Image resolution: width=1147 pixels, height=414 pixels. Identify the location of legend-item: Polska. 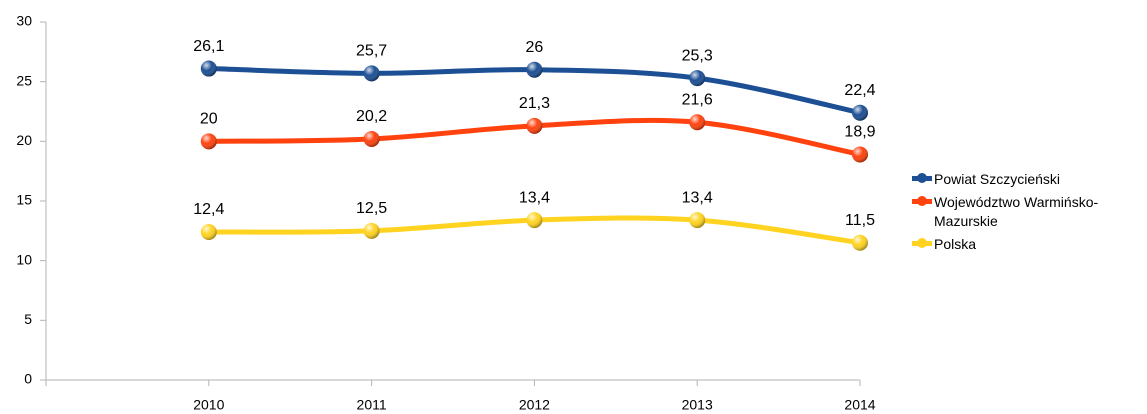
(1027, 244).